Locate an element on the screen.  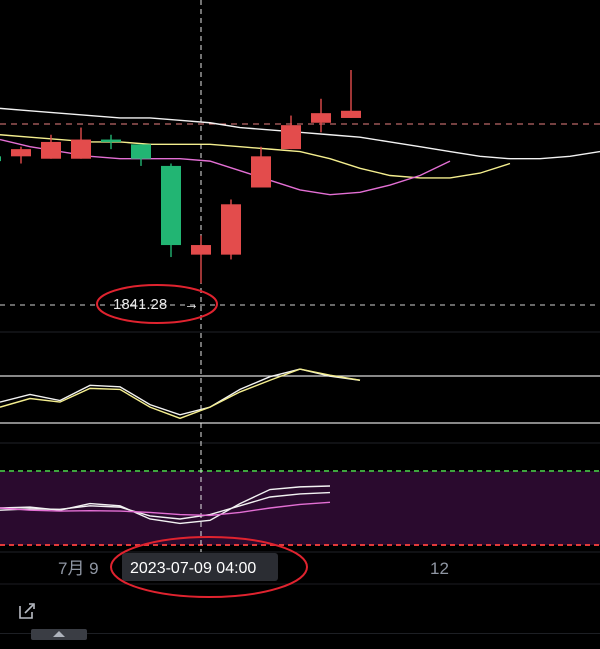
crosshair-time-label: 2023-07-09 04:00 is located at coordinates (193, 568).